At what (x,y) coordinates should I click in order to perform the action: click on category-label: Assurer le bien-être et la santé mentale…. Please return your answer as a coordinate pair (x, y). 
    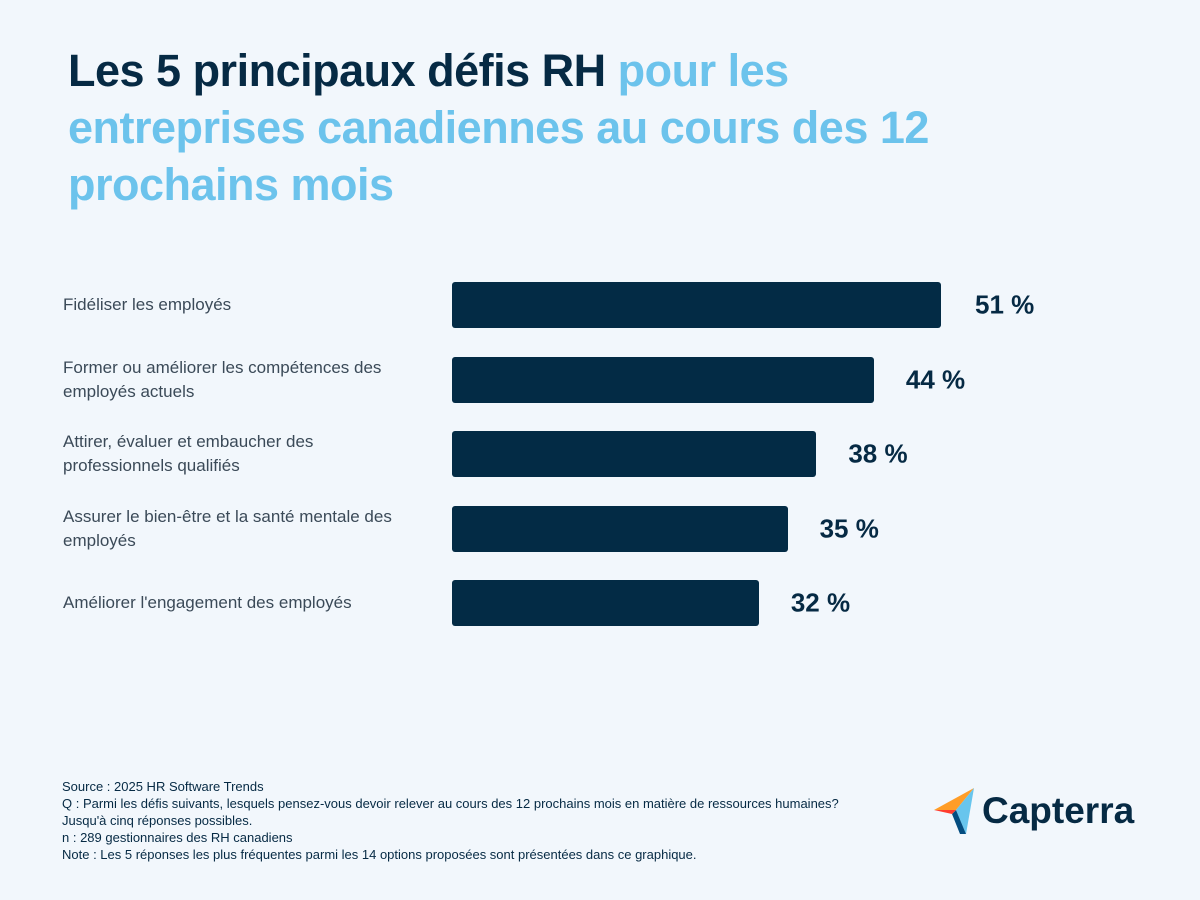
    Looking at the image, I should click on (227, 528).